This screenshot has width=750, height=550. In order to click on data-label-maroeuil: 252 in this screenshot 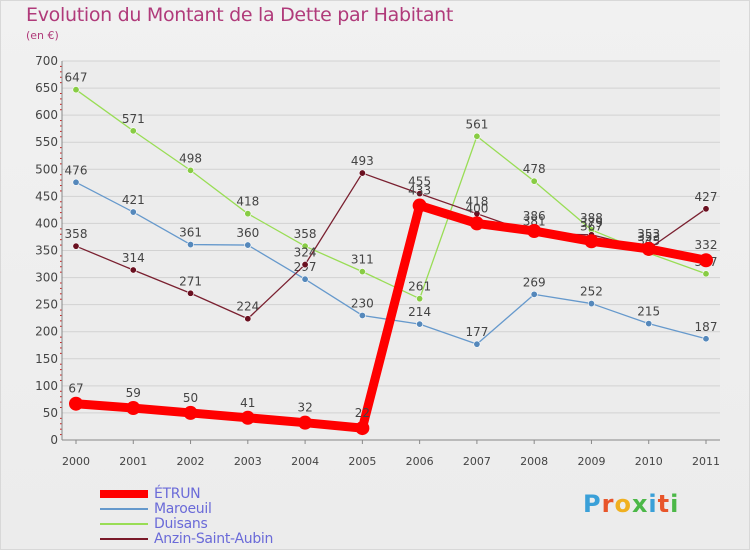, I will do `click(591, 292)`.